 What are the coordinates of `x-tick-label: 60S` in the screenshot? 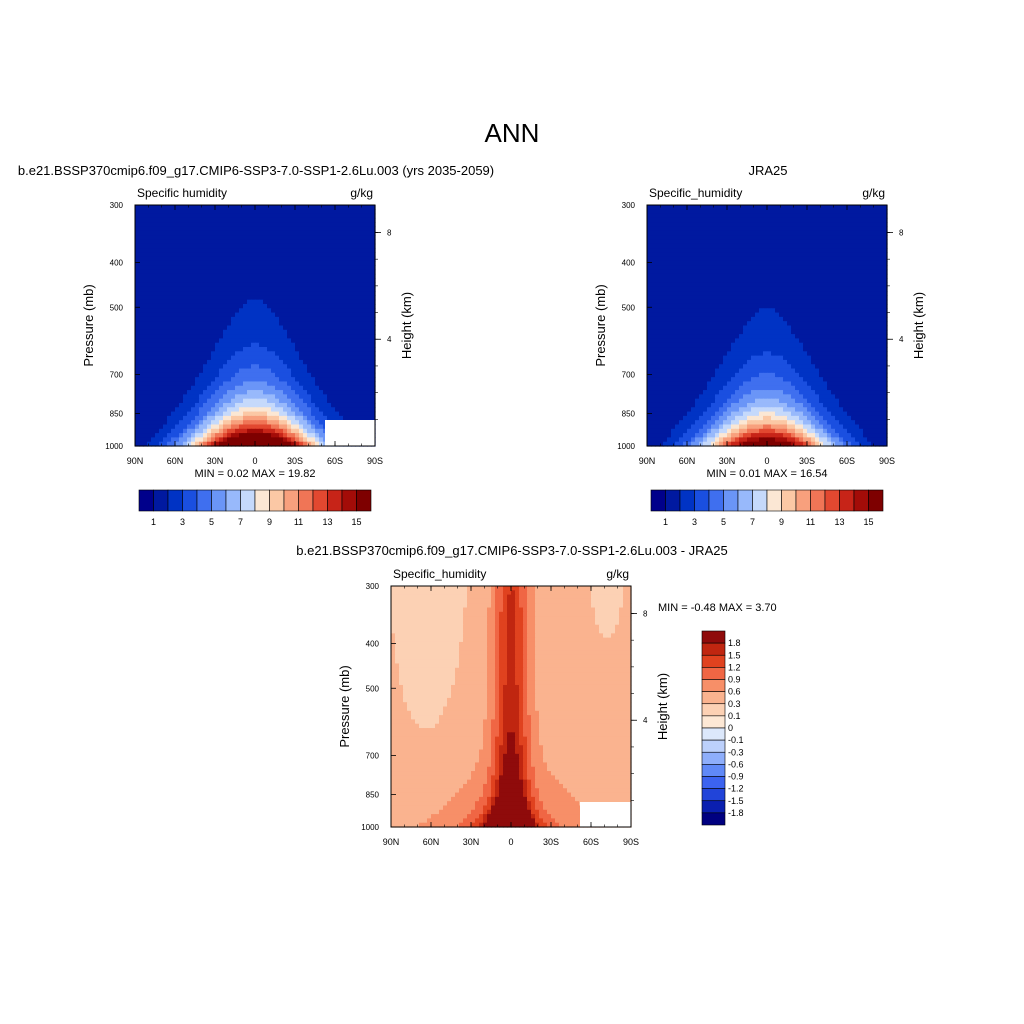 It's located at (335, 461).